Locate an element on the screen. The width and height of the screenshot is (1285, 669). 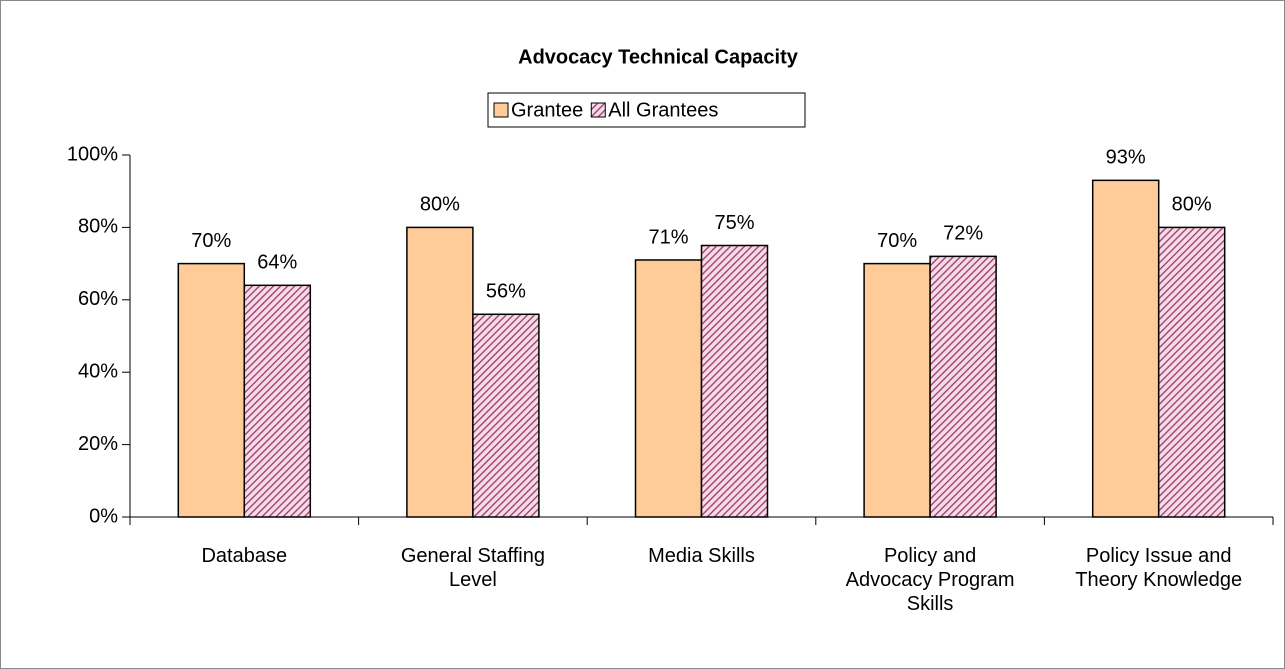
value-label: 93% is located at coordinates (1126, 158).